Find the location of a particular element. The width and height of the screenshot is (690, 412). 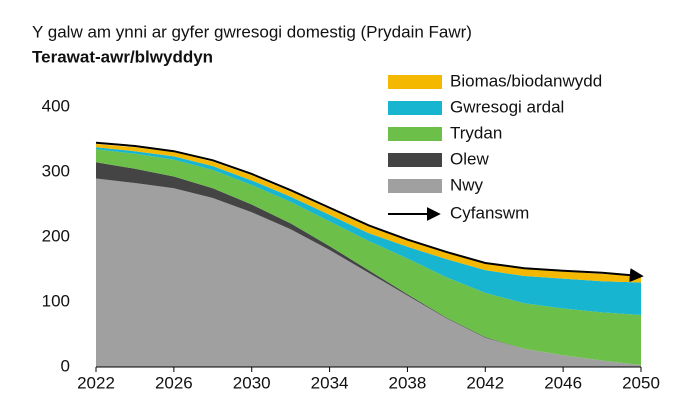

x-tick-label: 2038 is located at coordinates (408, 382).